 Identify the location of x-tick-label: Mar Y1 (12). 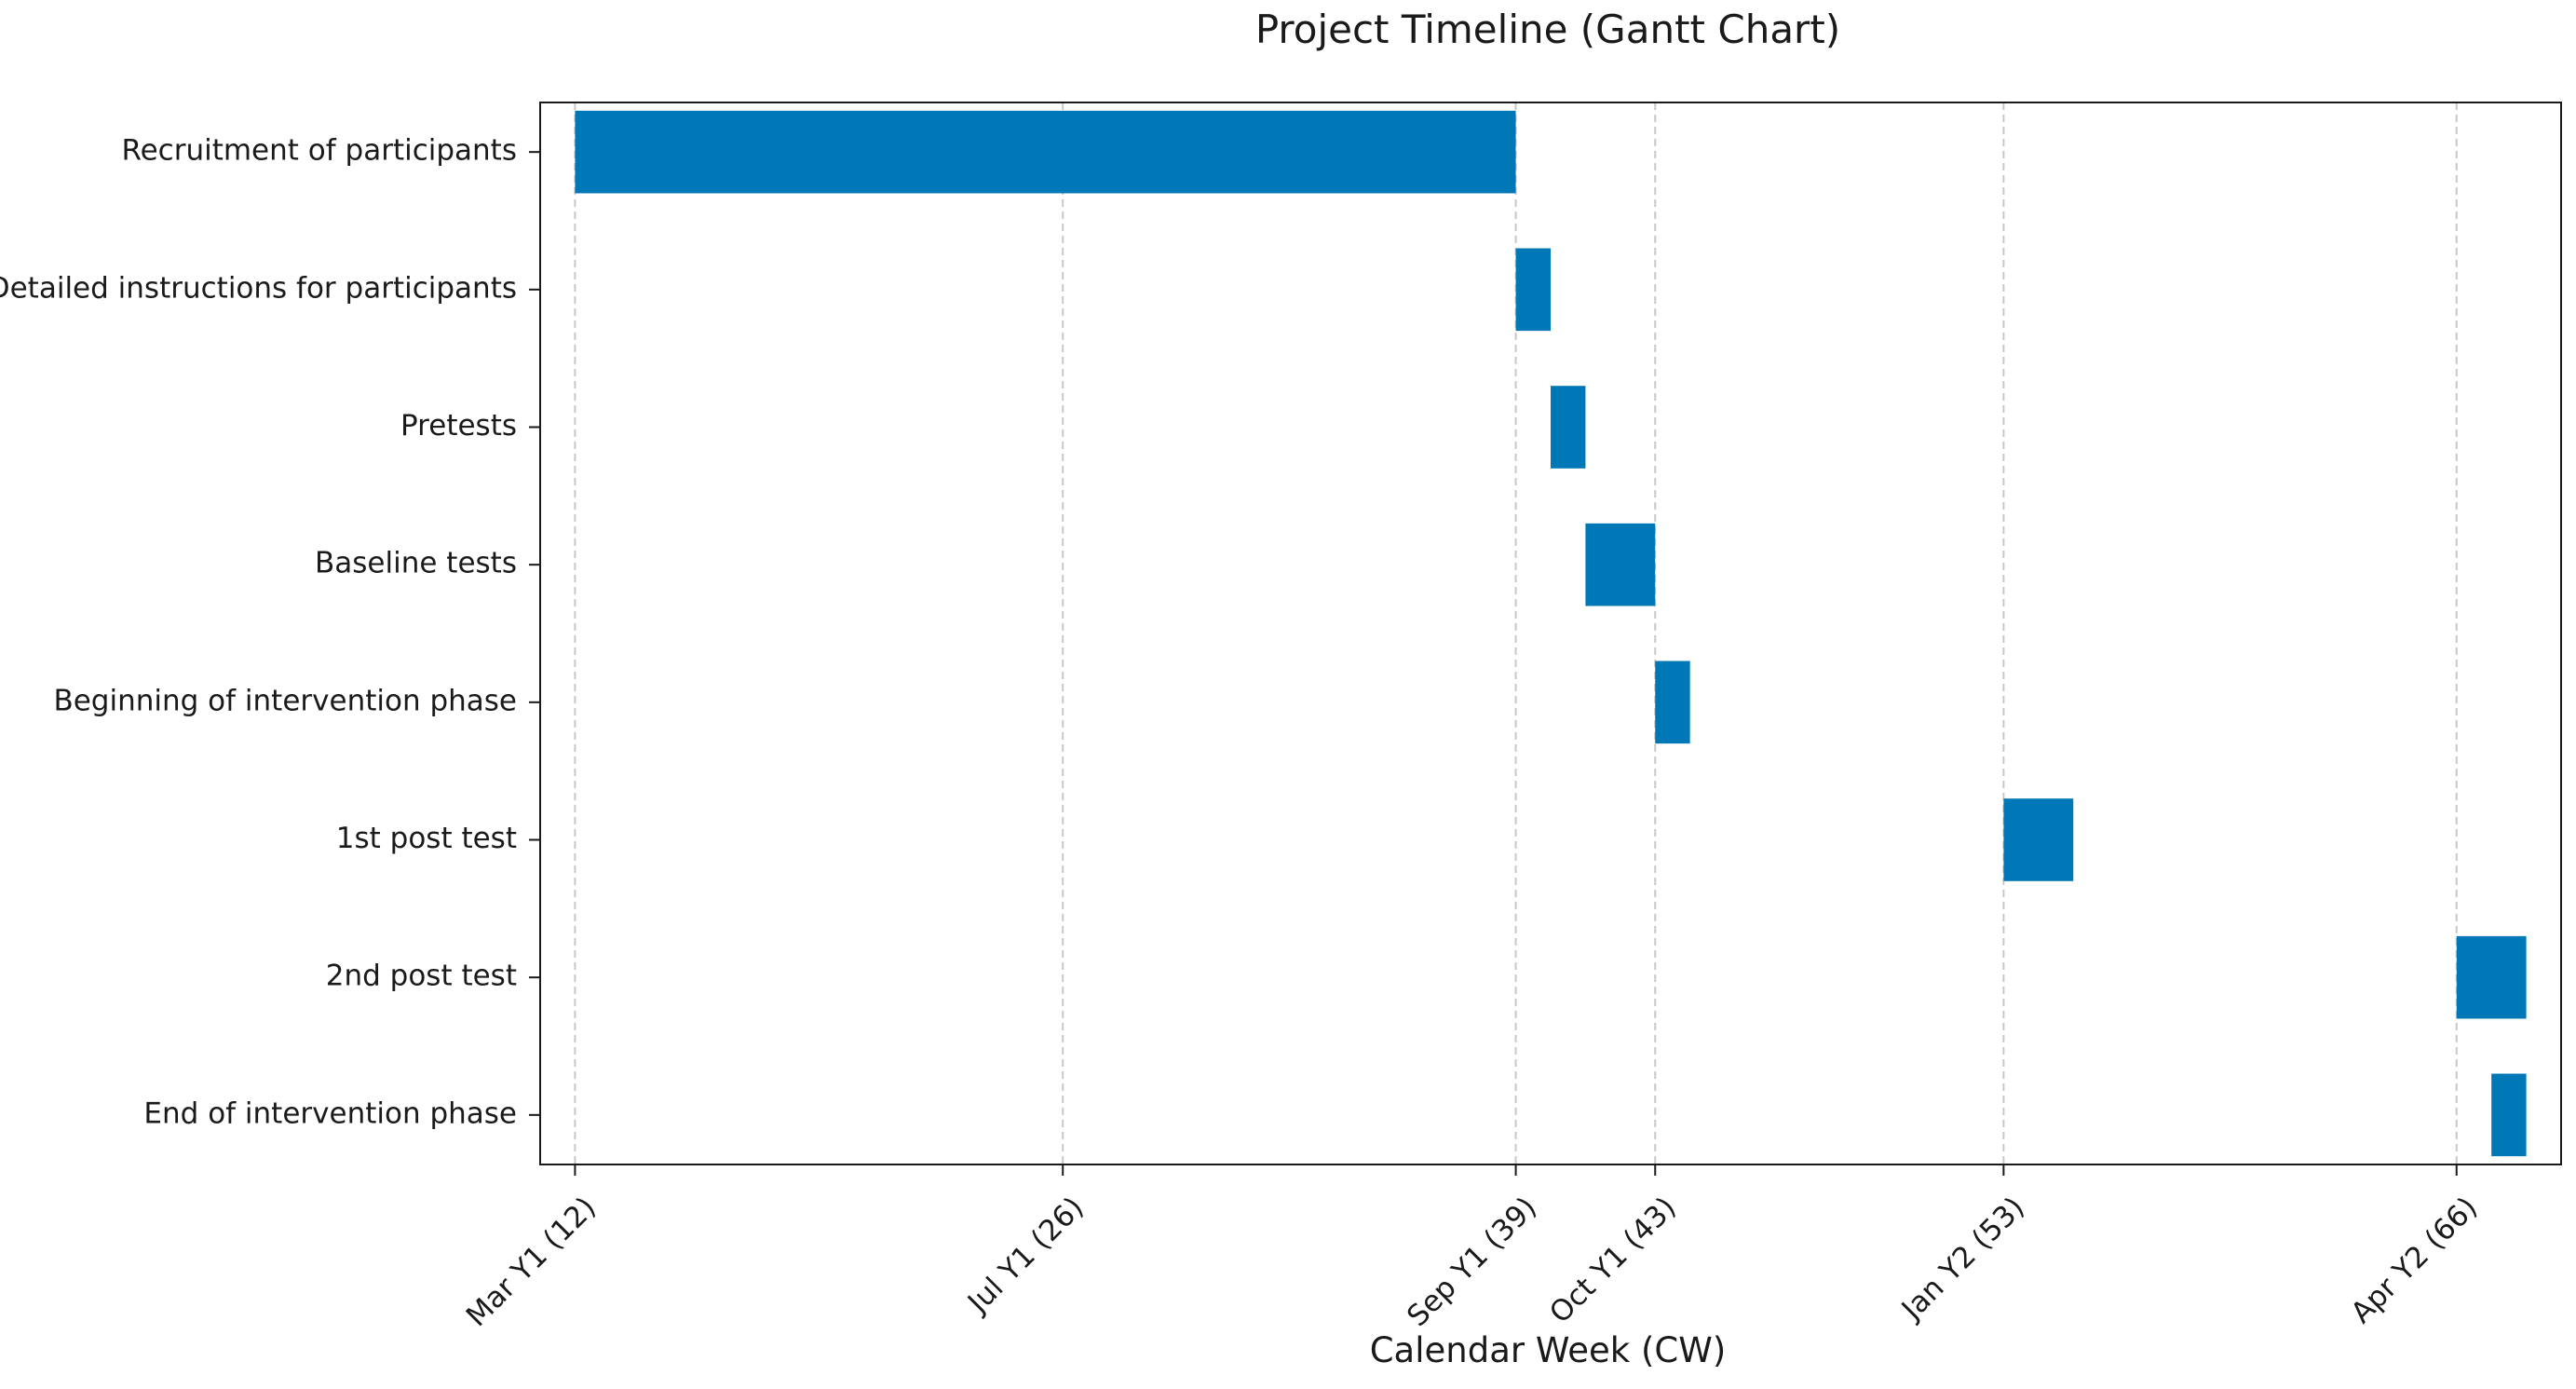
(531, 1262).